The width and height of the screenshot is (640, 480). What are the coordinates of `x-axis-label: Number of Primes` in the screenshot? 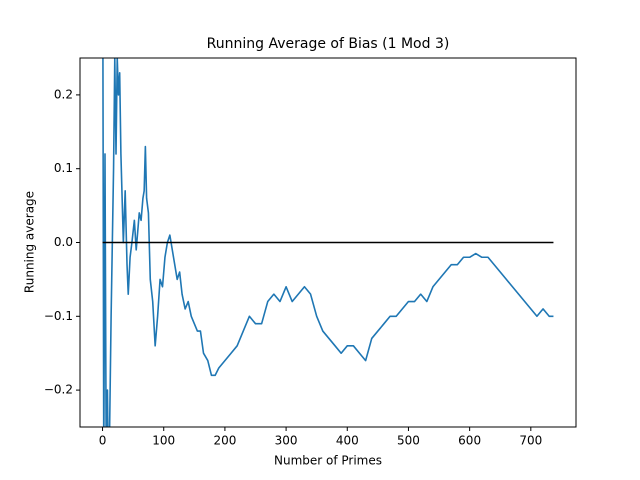 It's located at (328, 461).